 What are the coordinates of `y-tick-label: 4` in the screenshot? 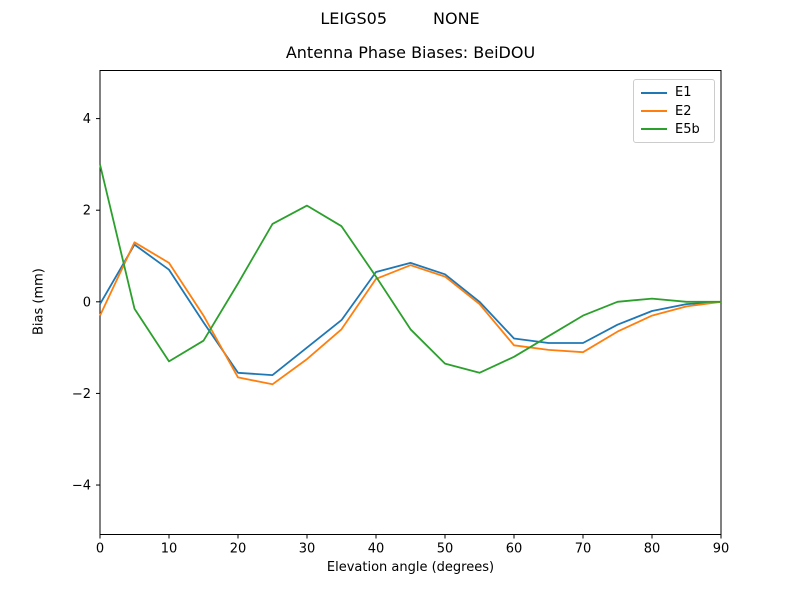 It's located at (87, 119).